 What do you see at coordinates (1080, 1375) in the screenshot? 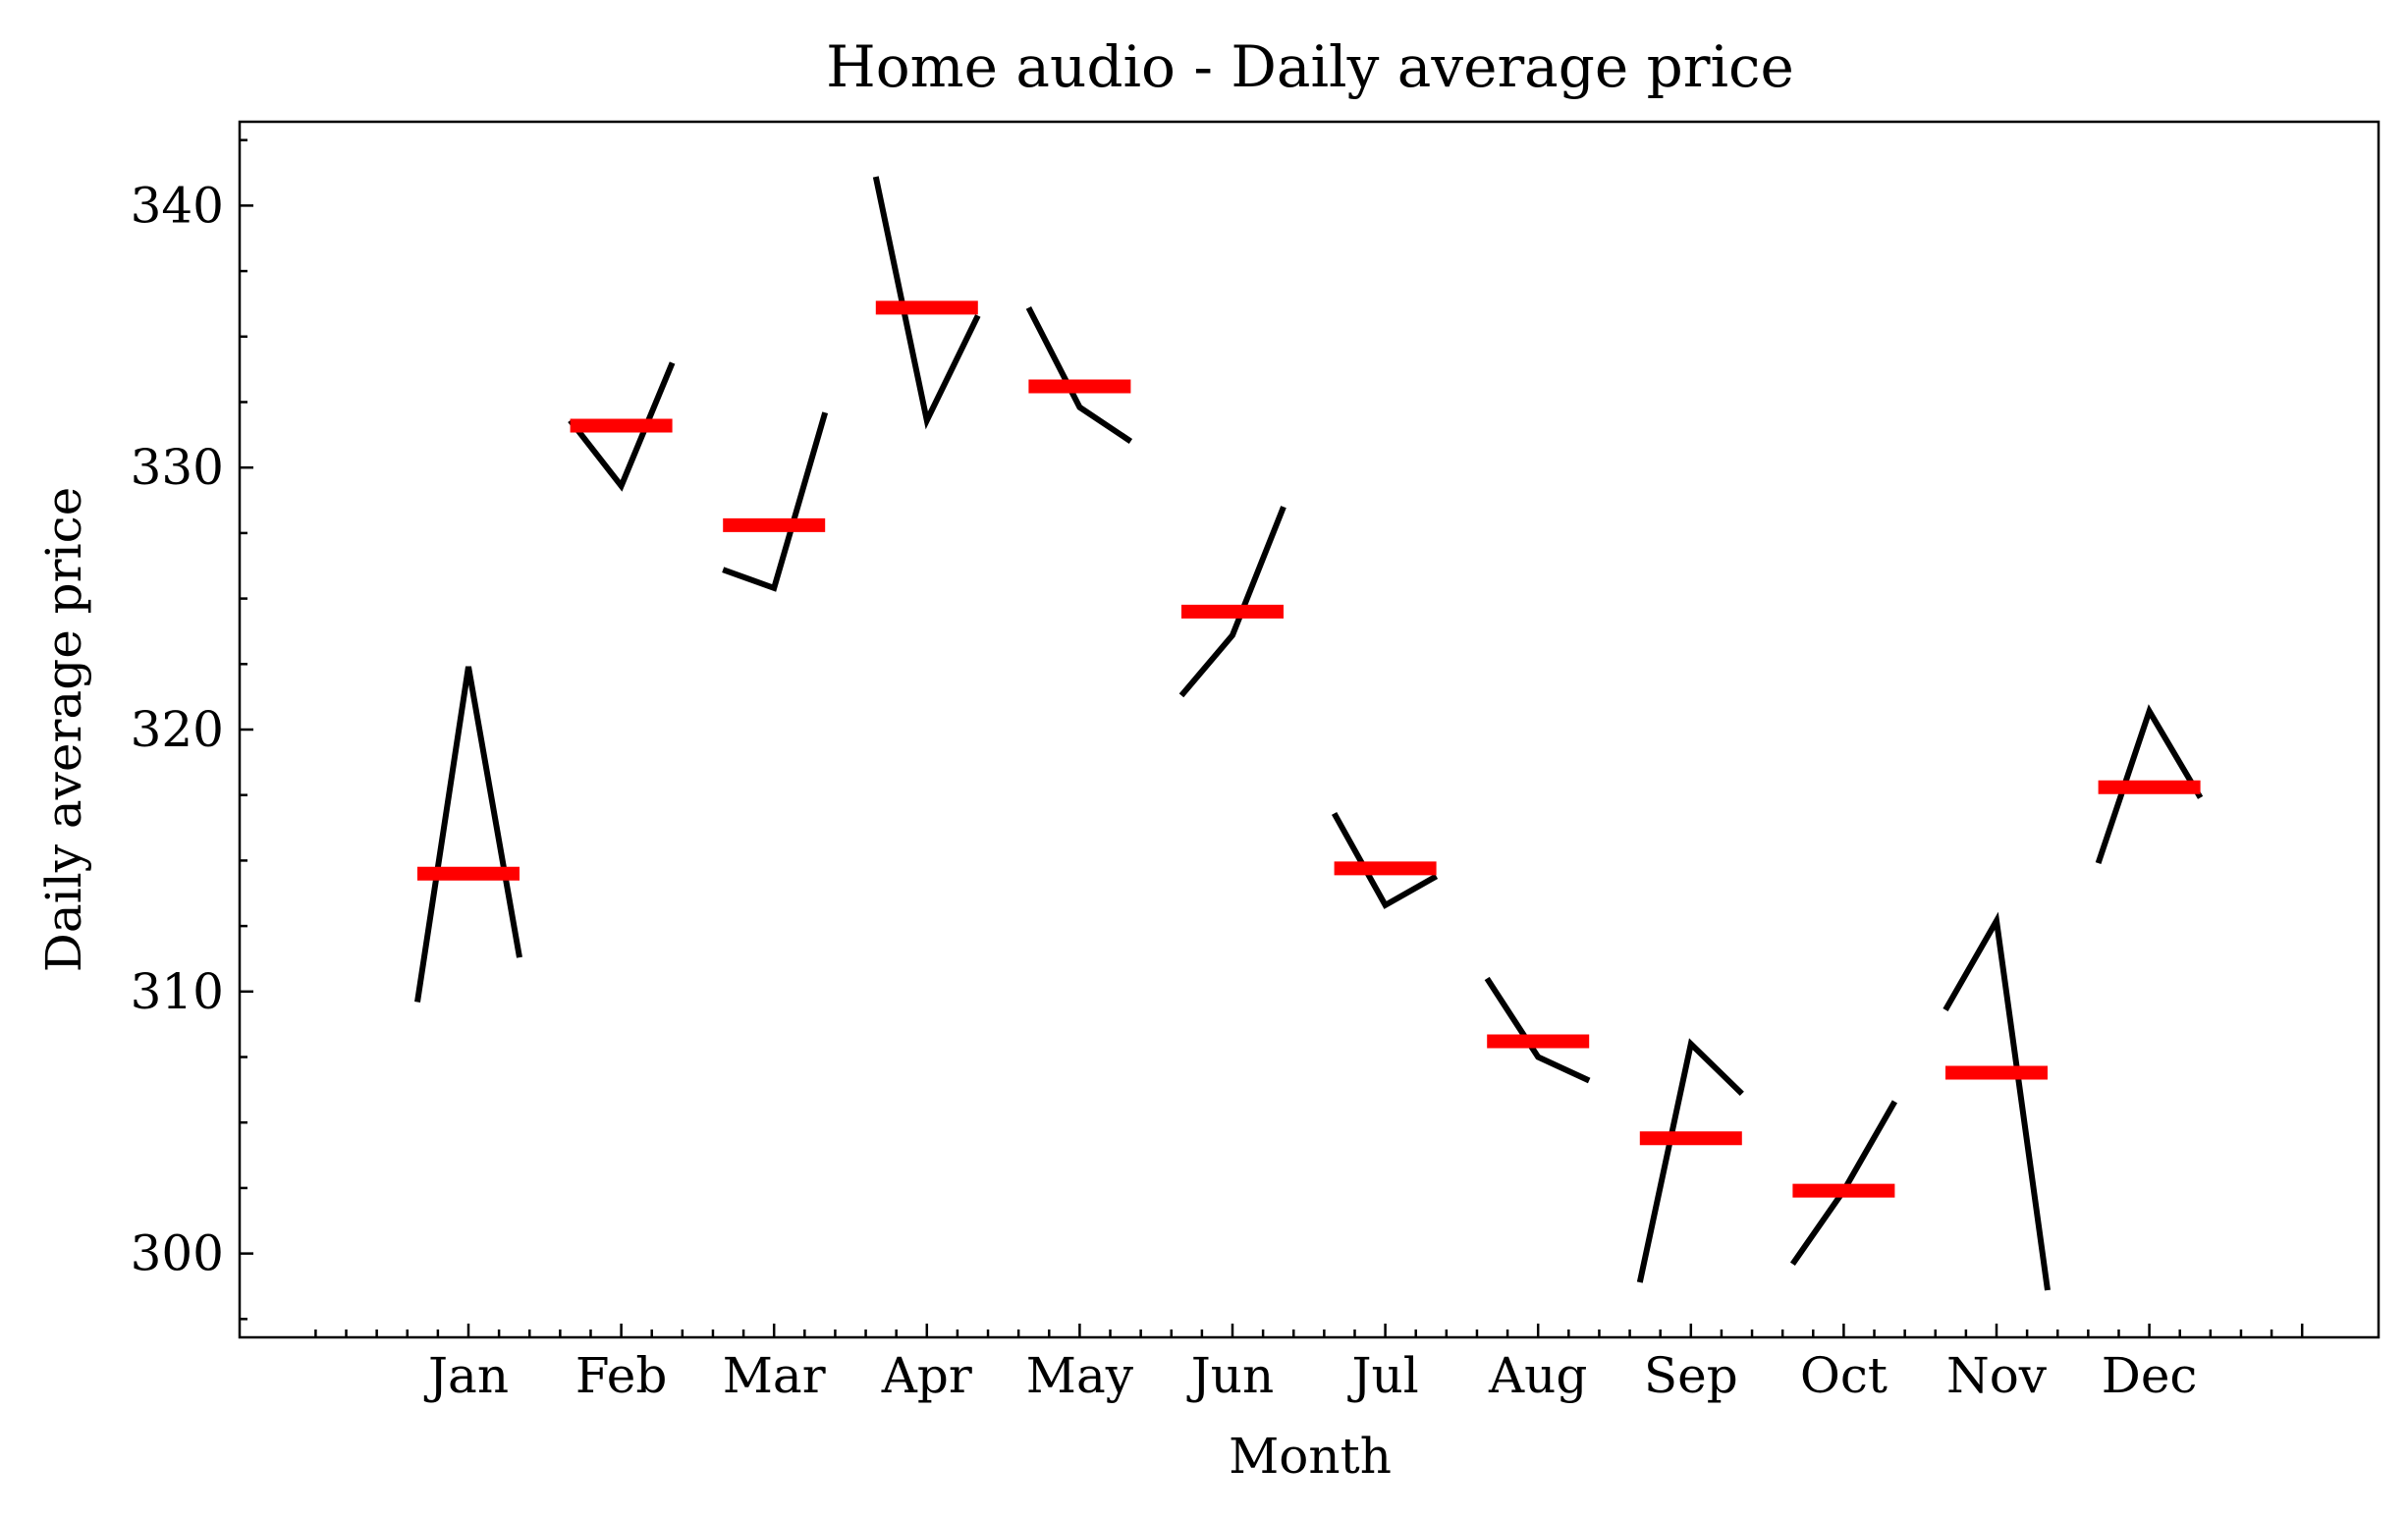
I see `x-tick-label: May` at bounding box center [1080, 1375].